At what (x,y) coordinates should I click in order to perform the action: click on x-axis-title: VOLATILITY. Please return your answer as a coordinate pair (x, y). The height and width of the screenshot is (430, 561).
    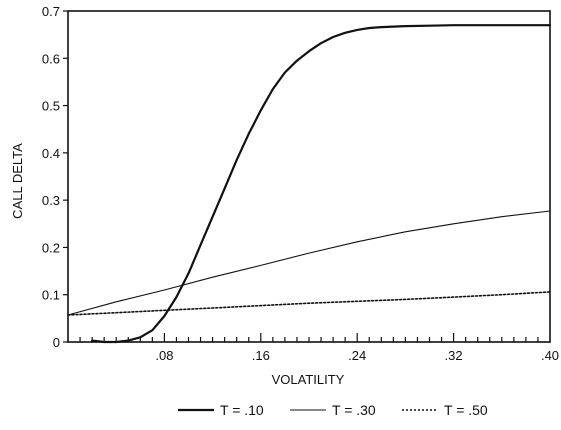
    Looking at the image, I should click on (308, 379).